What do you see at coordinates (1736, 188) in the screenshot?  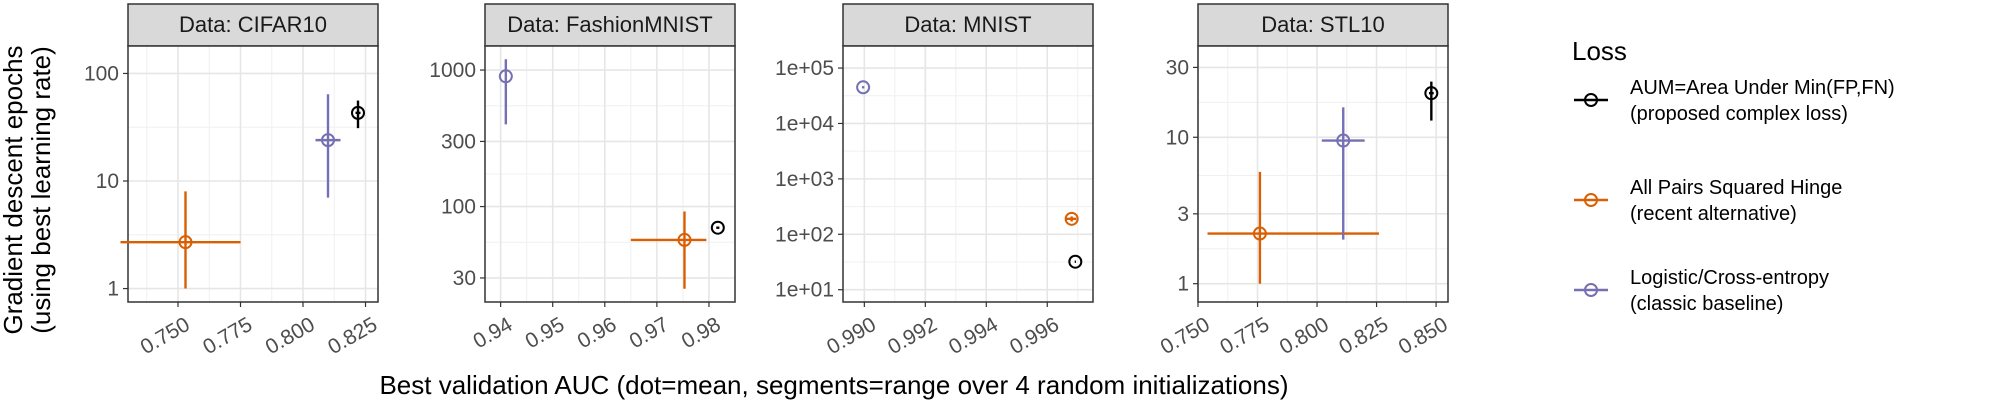 I see `legend-label-line1: All Pairs Squared Hinge` at bounding box center [1736, 188].